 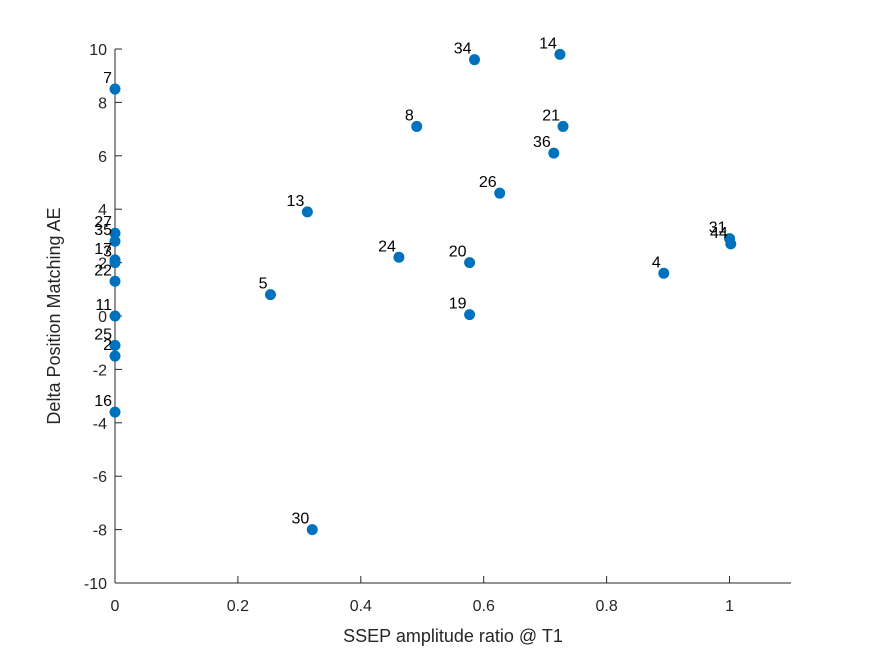 What do you see at coordinates (115, 606) in the screenshot?
I see `x-tick-label: 0` at bounding box center [115, 606].